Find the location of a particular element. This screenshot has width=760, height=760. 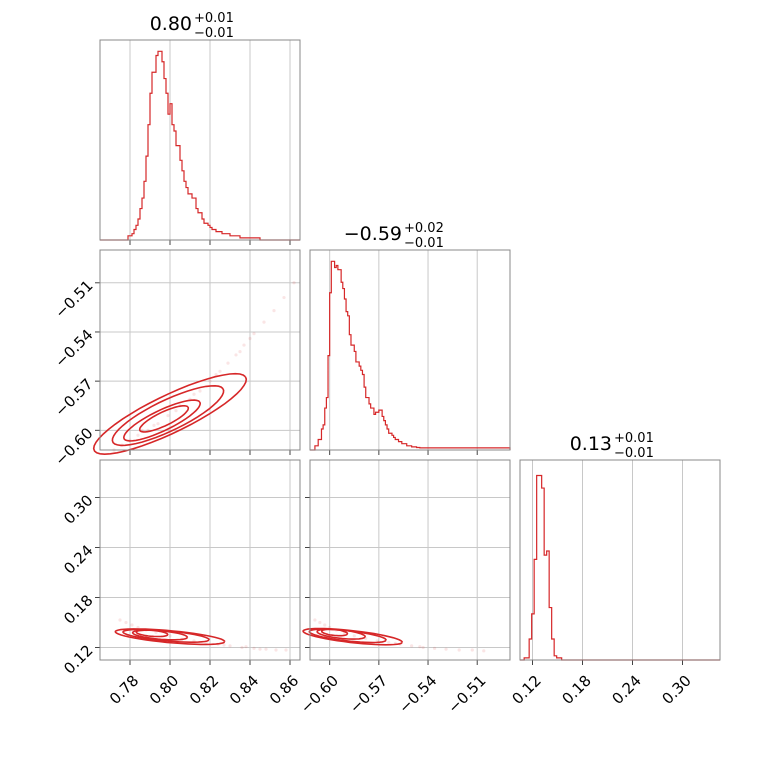

y-tick-label: 0.24 is located at coordinates (78, 559).